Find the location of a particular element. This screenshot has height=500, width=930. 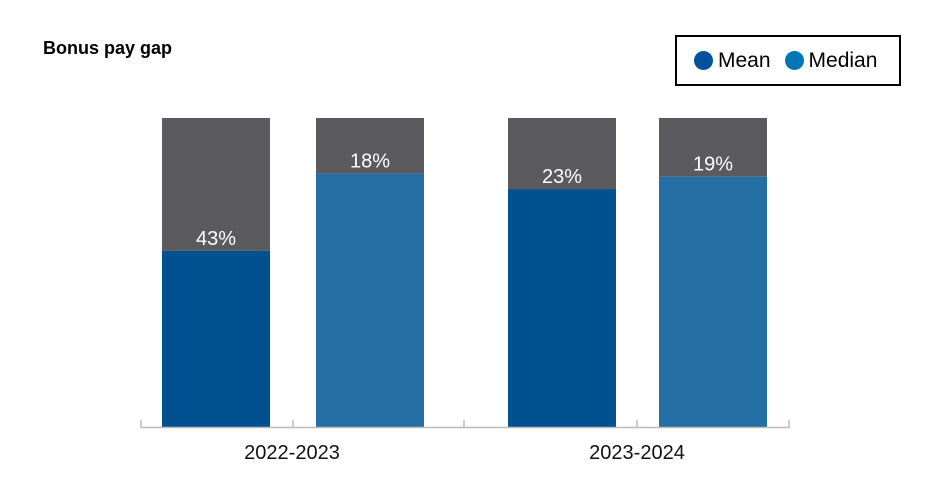

legend-item-median: Median is located at coordinates (831, 60).